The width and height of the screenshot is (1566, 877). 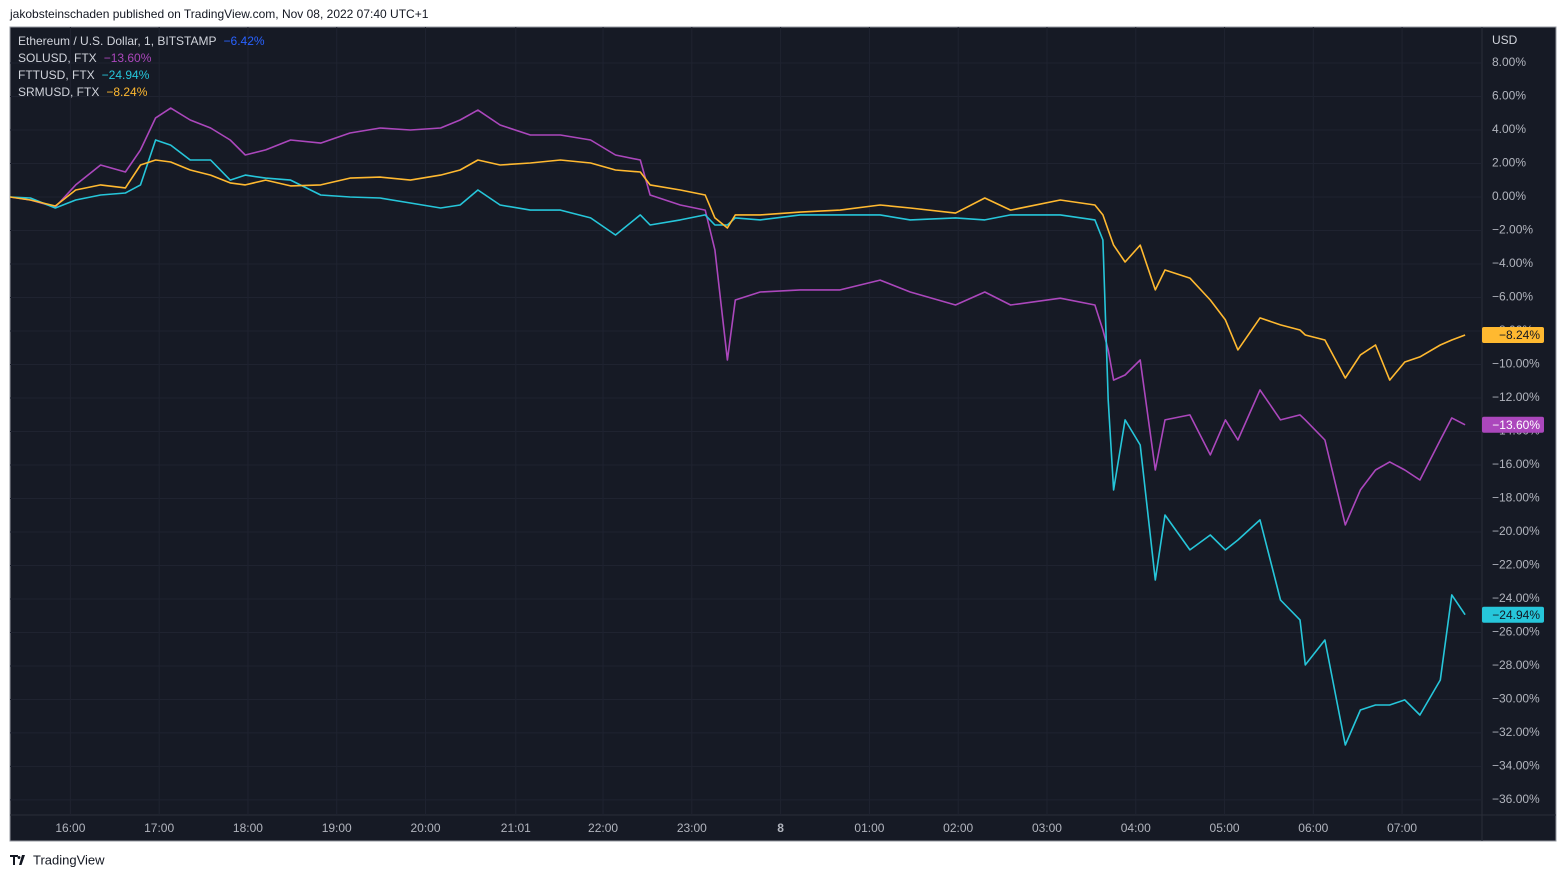 I want to click on x-tick-label: 18:00, so click(x=248, y=828).